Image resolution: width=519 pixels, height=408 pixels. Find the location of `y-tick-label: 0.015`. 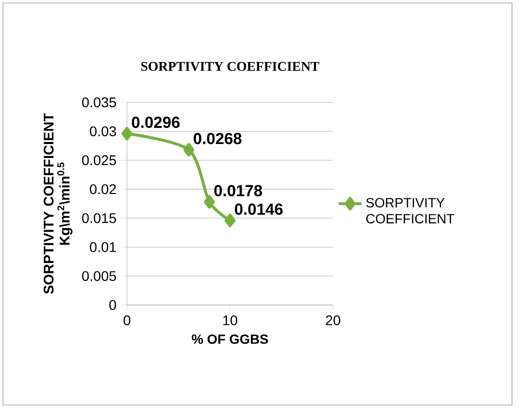

y-tick-label: 0.015 is located at coordinates (99, 218).